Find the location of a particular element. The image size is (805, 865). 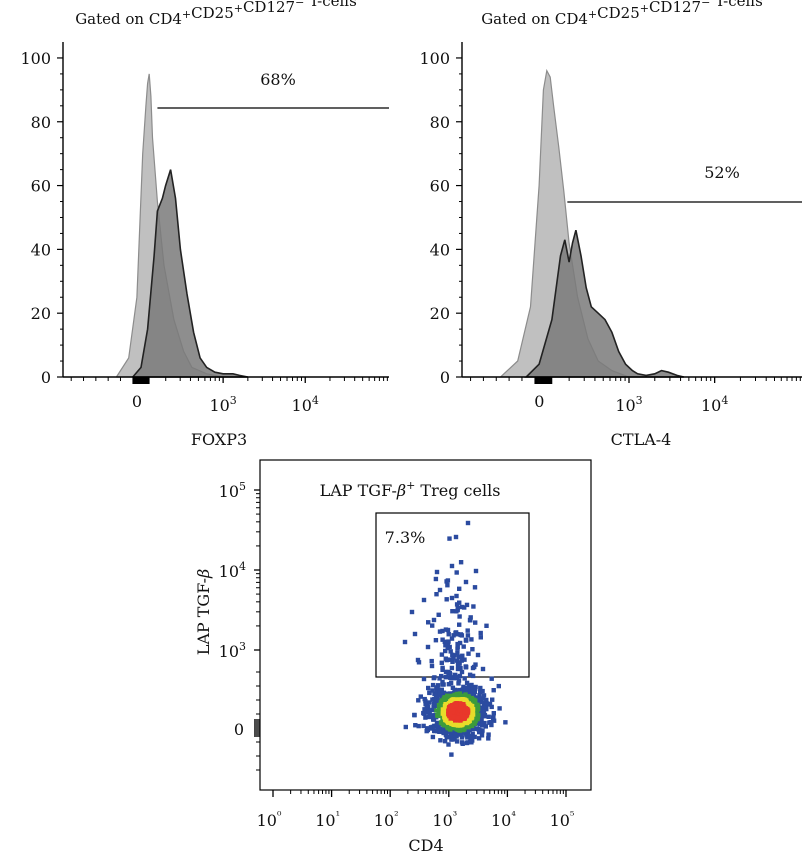

scatter-x-tick-label: 10¹ is located at coordinates (327, 819).